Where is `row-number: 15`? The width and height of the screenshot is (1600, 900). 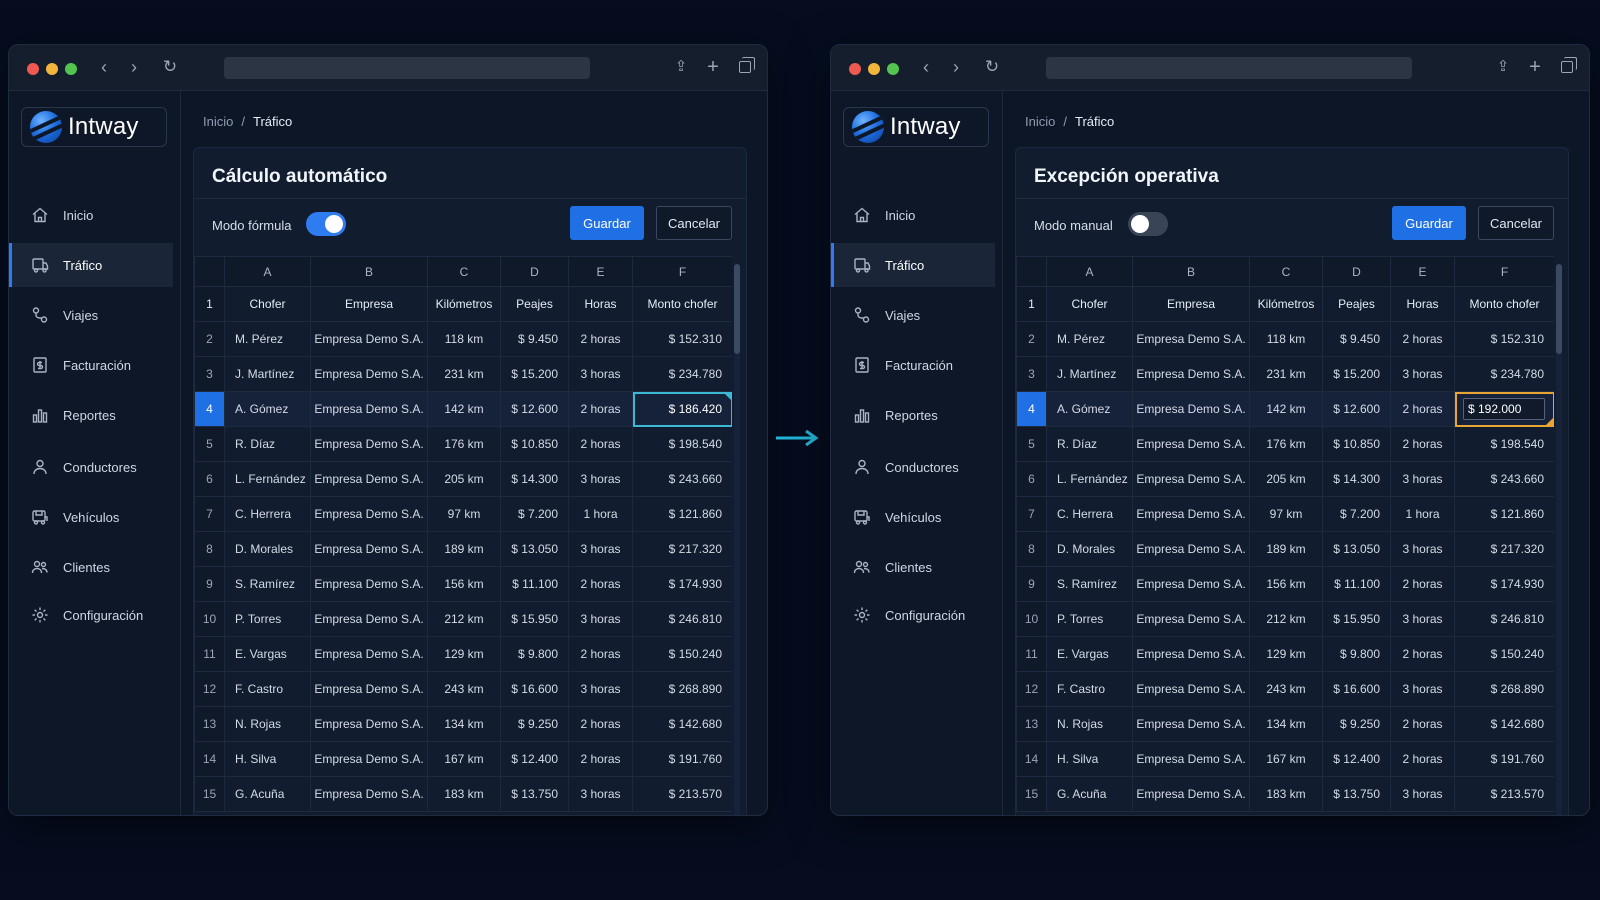 row-number: 15 is located at coordinates (1031, 794).